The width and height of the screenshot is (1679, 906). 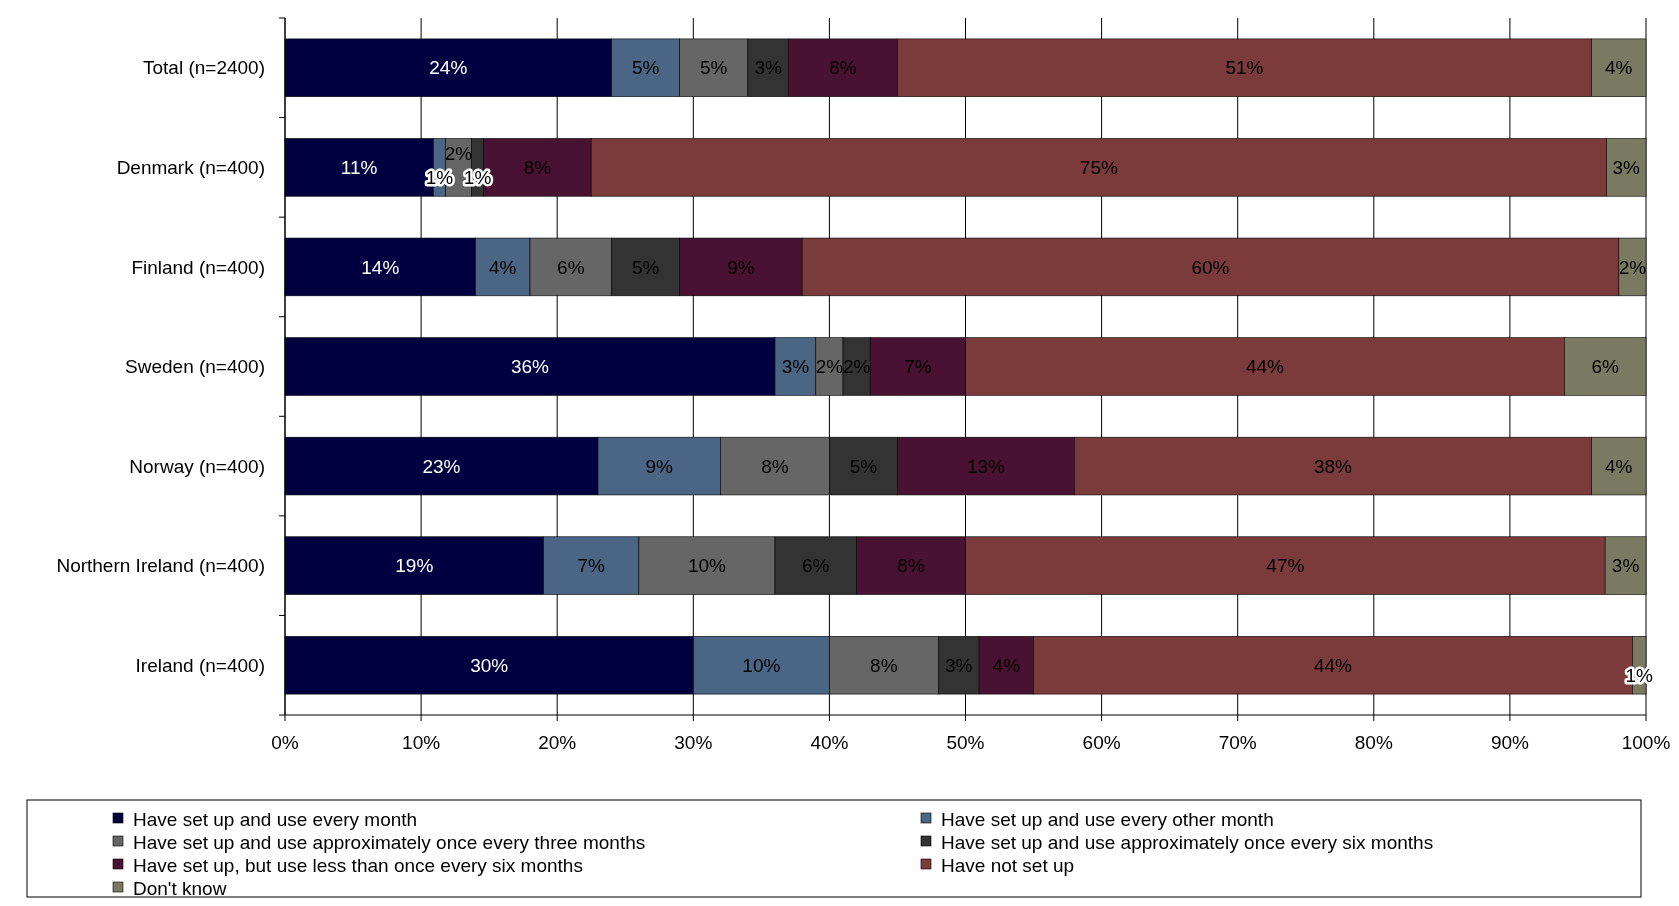 What do you see at coordinates (557, 742) in the screenshot?
I see `x-tick-label: 20%` at bounding box center [557, 742].